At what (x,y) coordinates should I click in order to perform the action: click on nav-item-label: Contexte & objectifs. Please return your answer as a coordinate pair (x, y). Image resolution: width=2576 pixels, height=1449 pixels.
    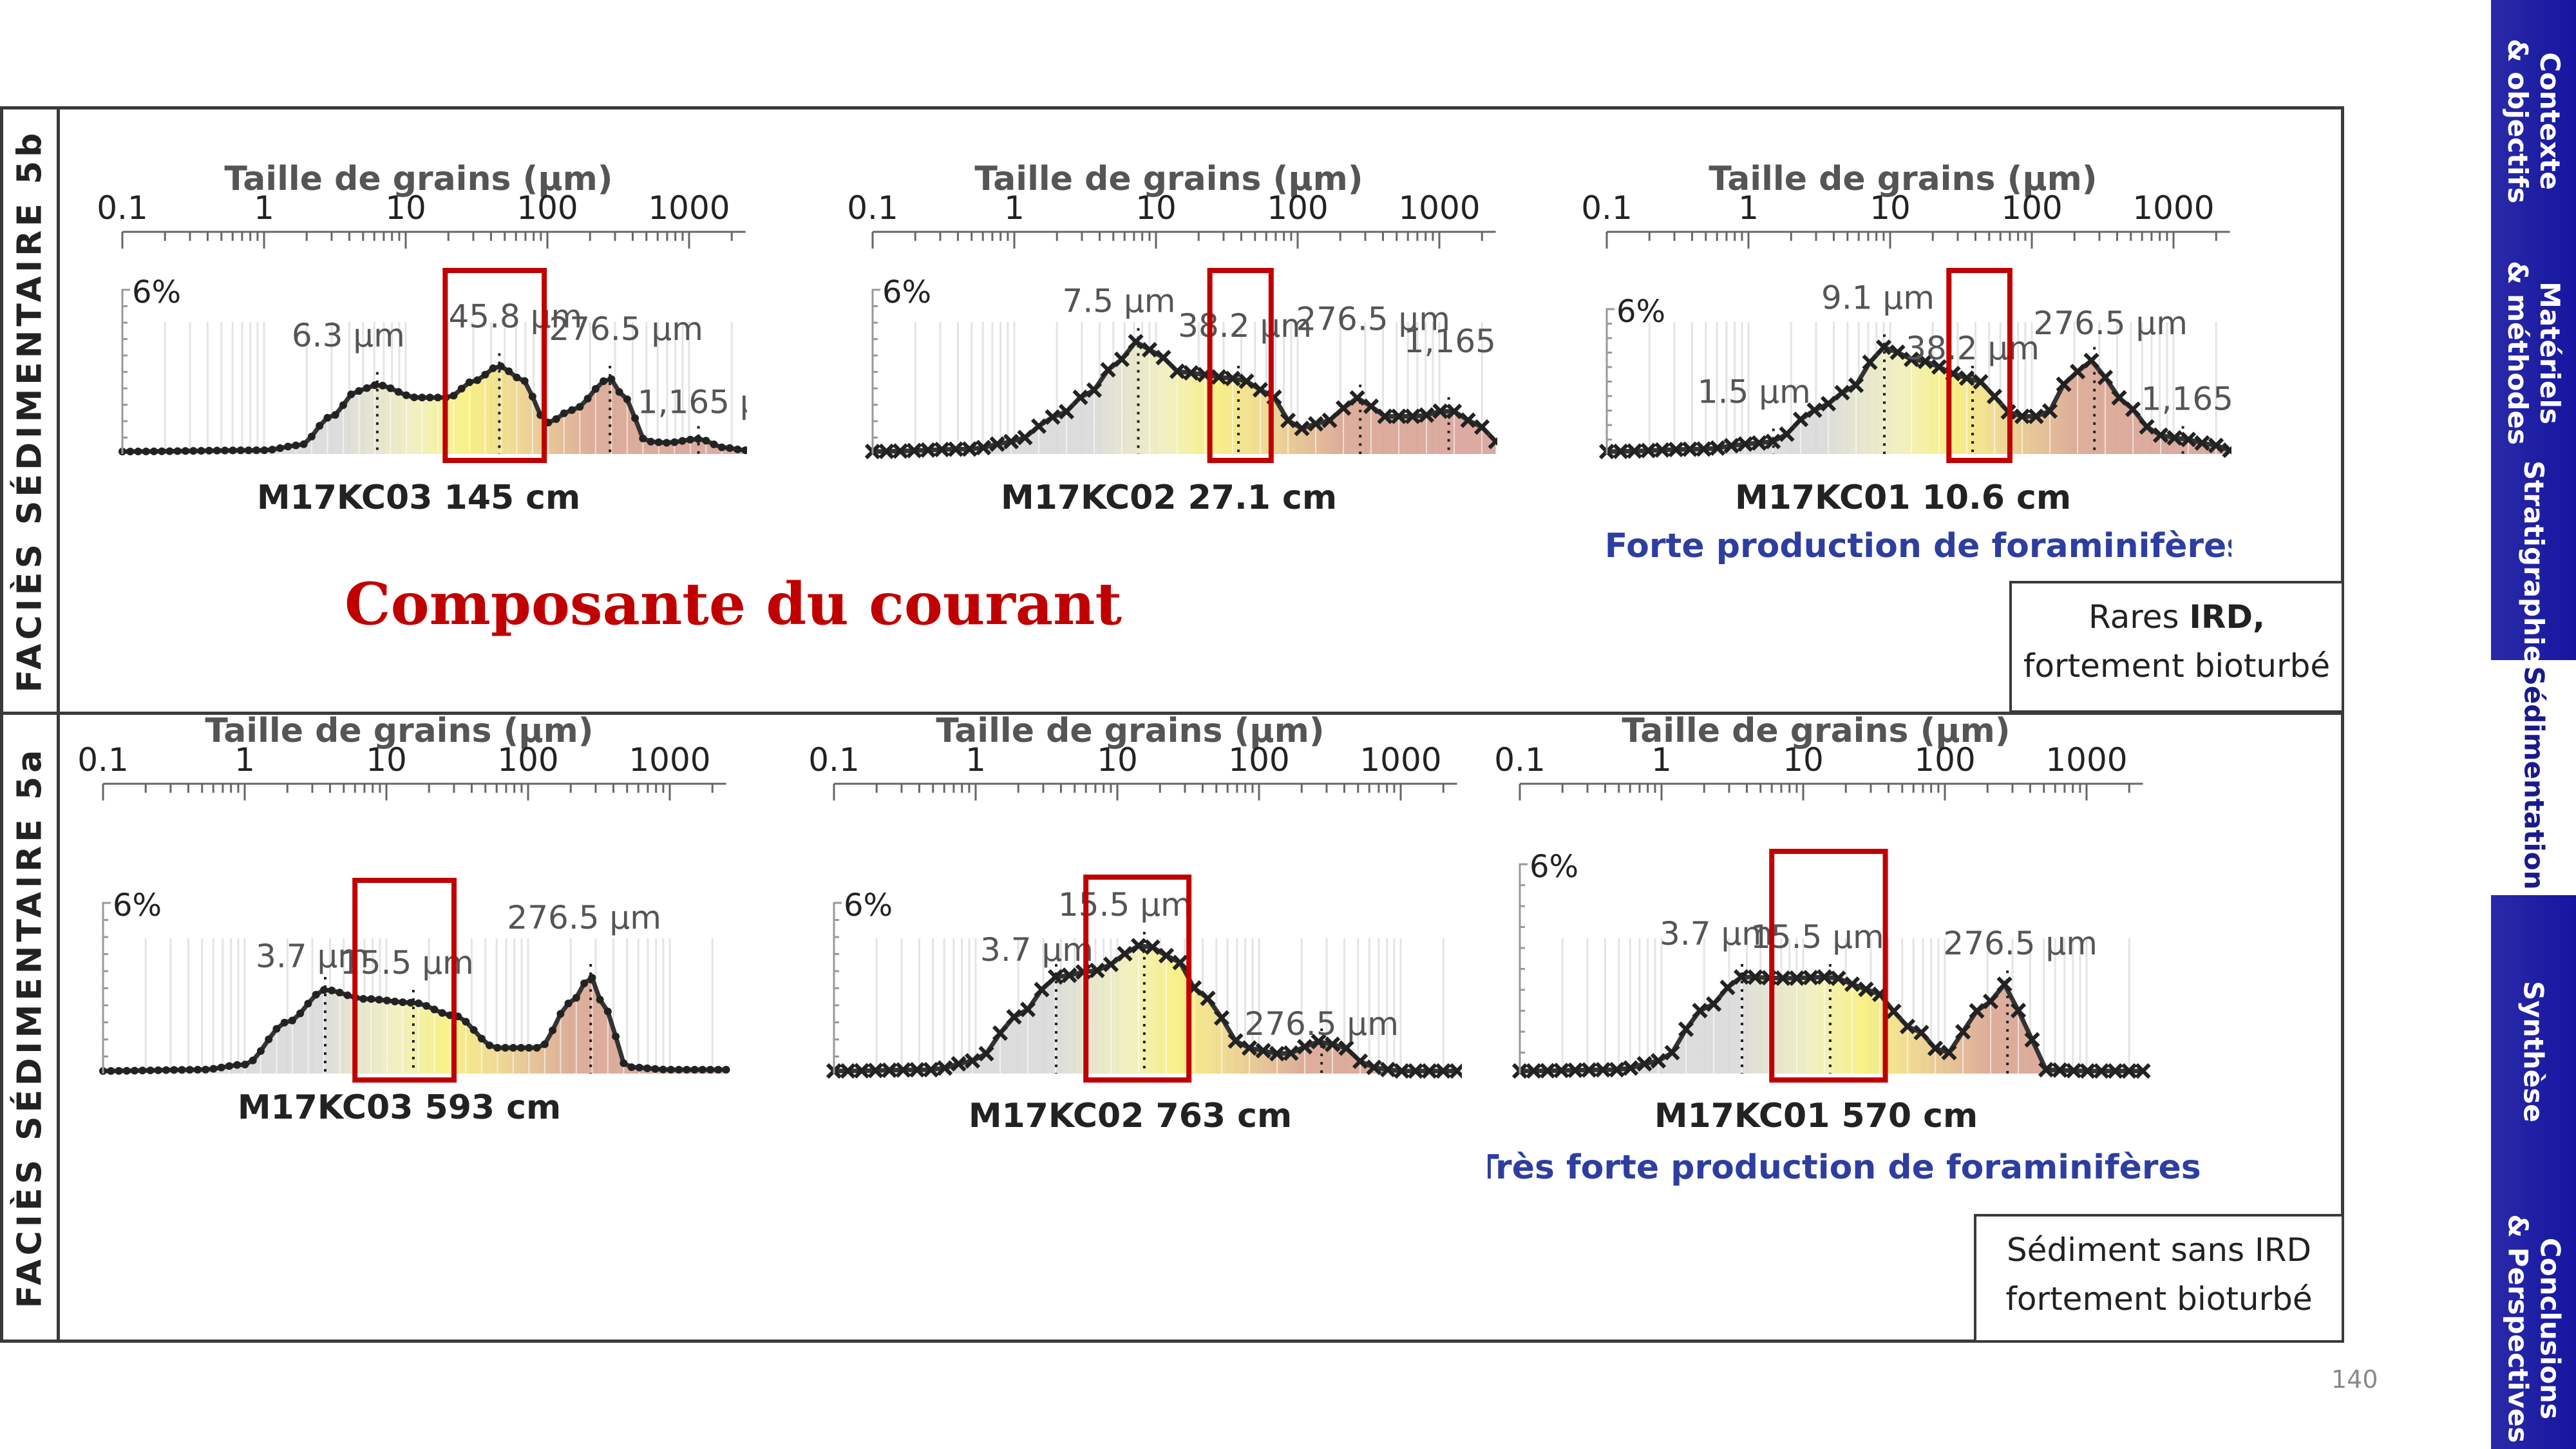
    Looking at the image, I should click on (2534, 121).